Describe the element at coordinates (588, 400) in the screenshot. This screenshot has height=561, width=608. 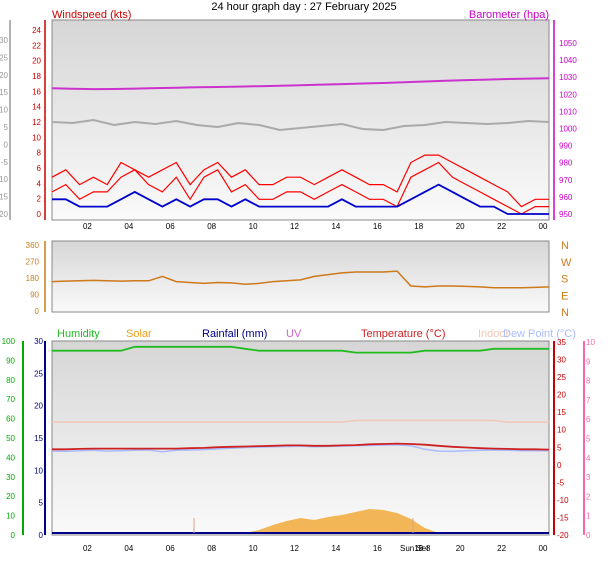
I see `uv-tick: 7` at that location.